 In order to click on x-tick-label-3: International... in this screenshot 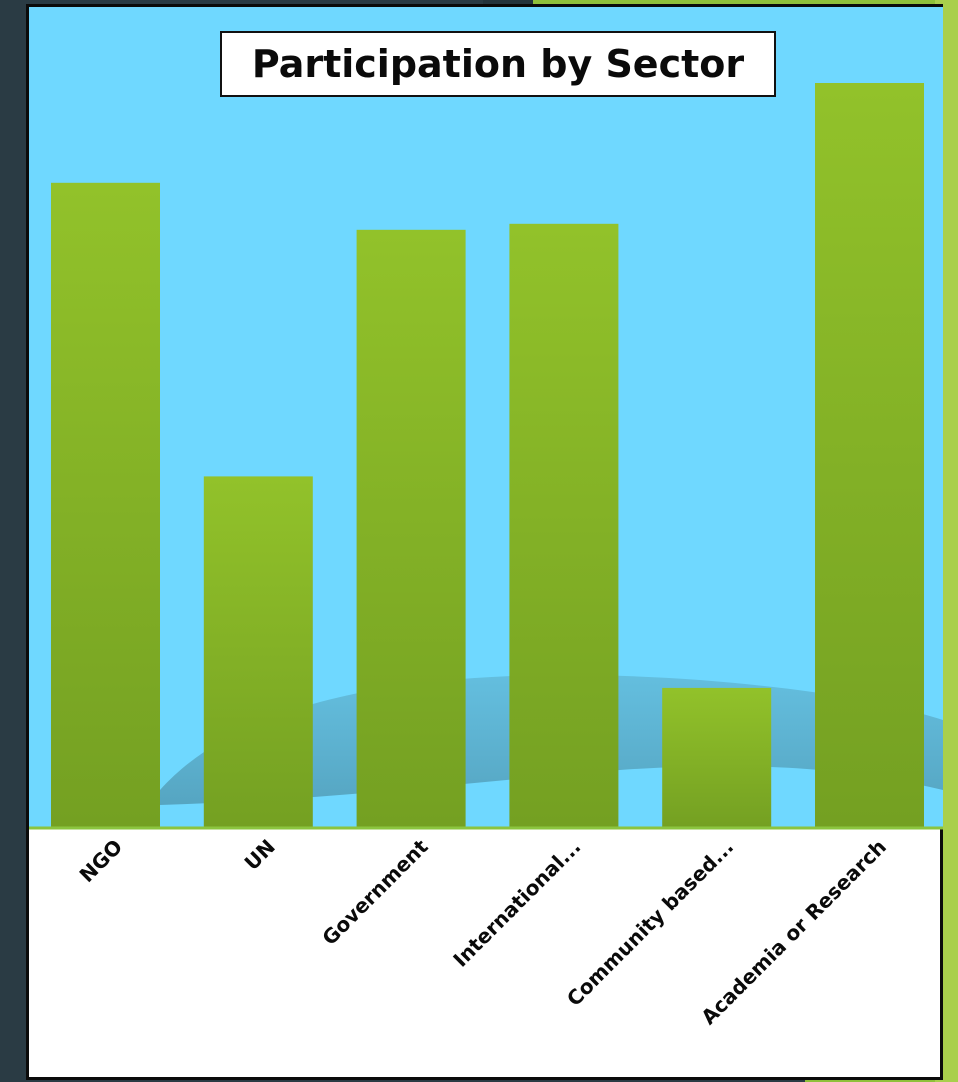, I will do `click(516, 903)`.